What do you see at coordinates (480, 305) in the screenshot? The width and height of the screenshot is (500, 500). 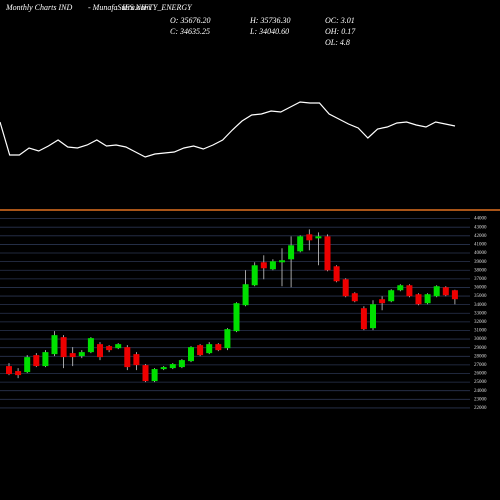 I see `y-tick-label: 34000` at bounding box center [480, 305].